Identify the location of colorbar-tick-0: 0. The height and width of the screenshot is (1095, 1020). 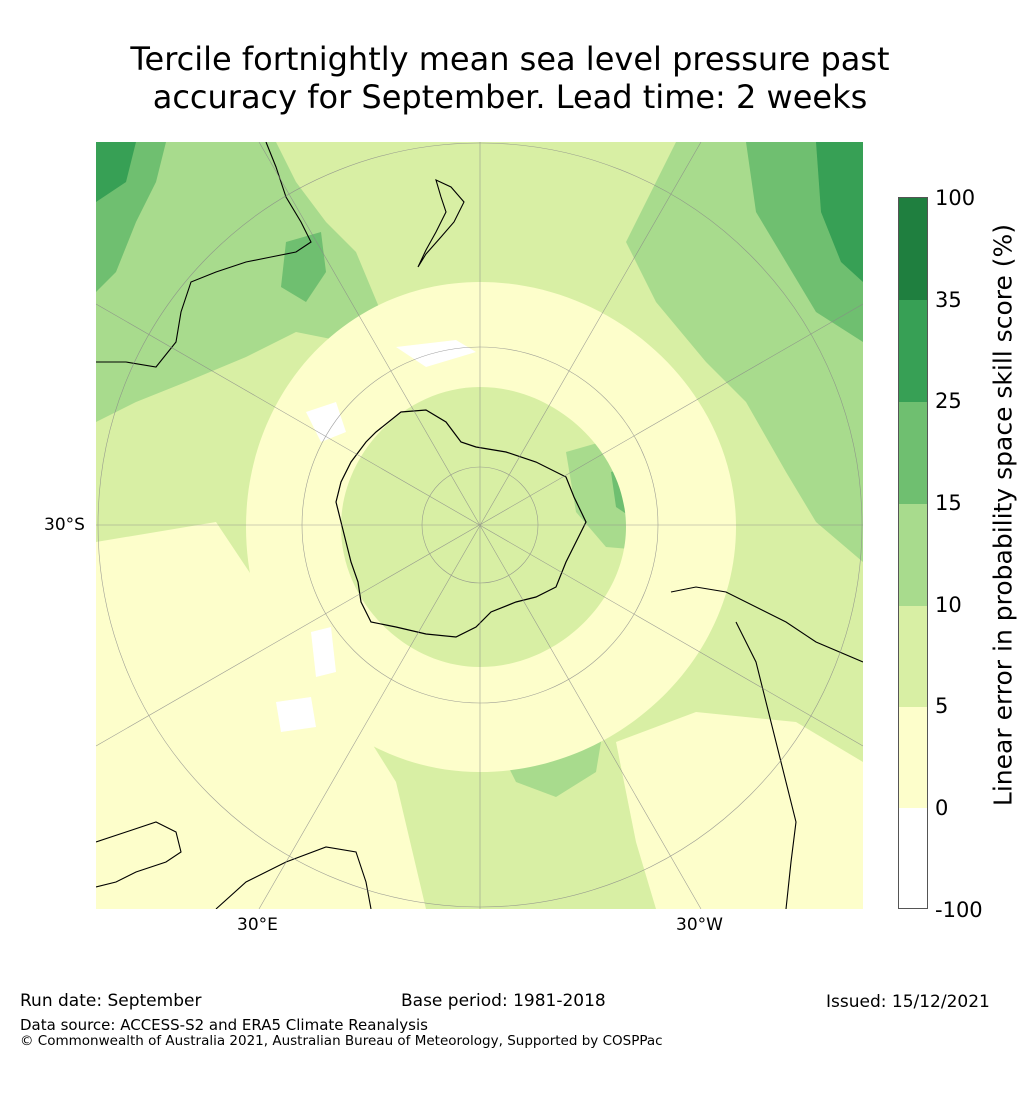
(942, 808).